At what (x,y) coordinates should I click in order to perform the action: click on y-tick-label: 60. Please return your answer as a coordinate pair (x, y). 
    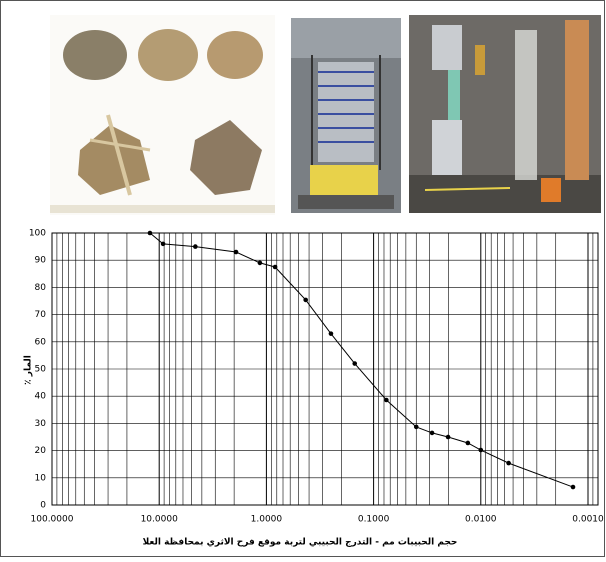
    Looking at the image, I should click on (41, 342).